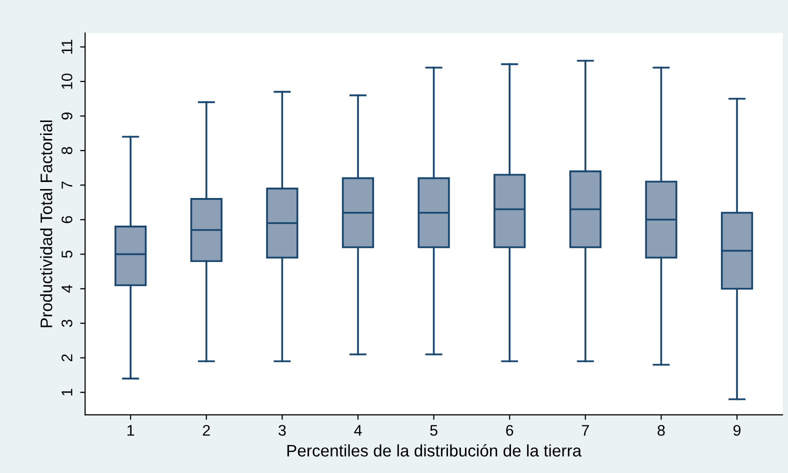  Describe the element at coordinates (282, 430) in the screenshot. I see `x-tick-label: 3` at that location.